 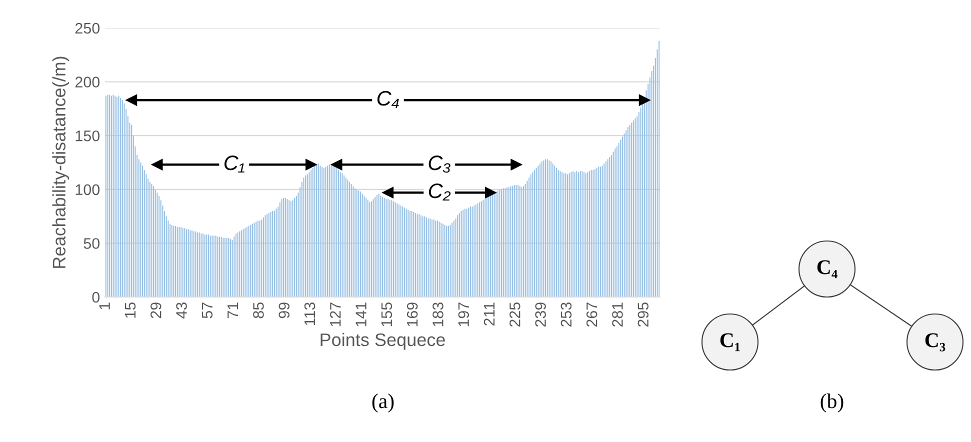 I want to click on x-tick-label: 113, so click(x=310, y=314).